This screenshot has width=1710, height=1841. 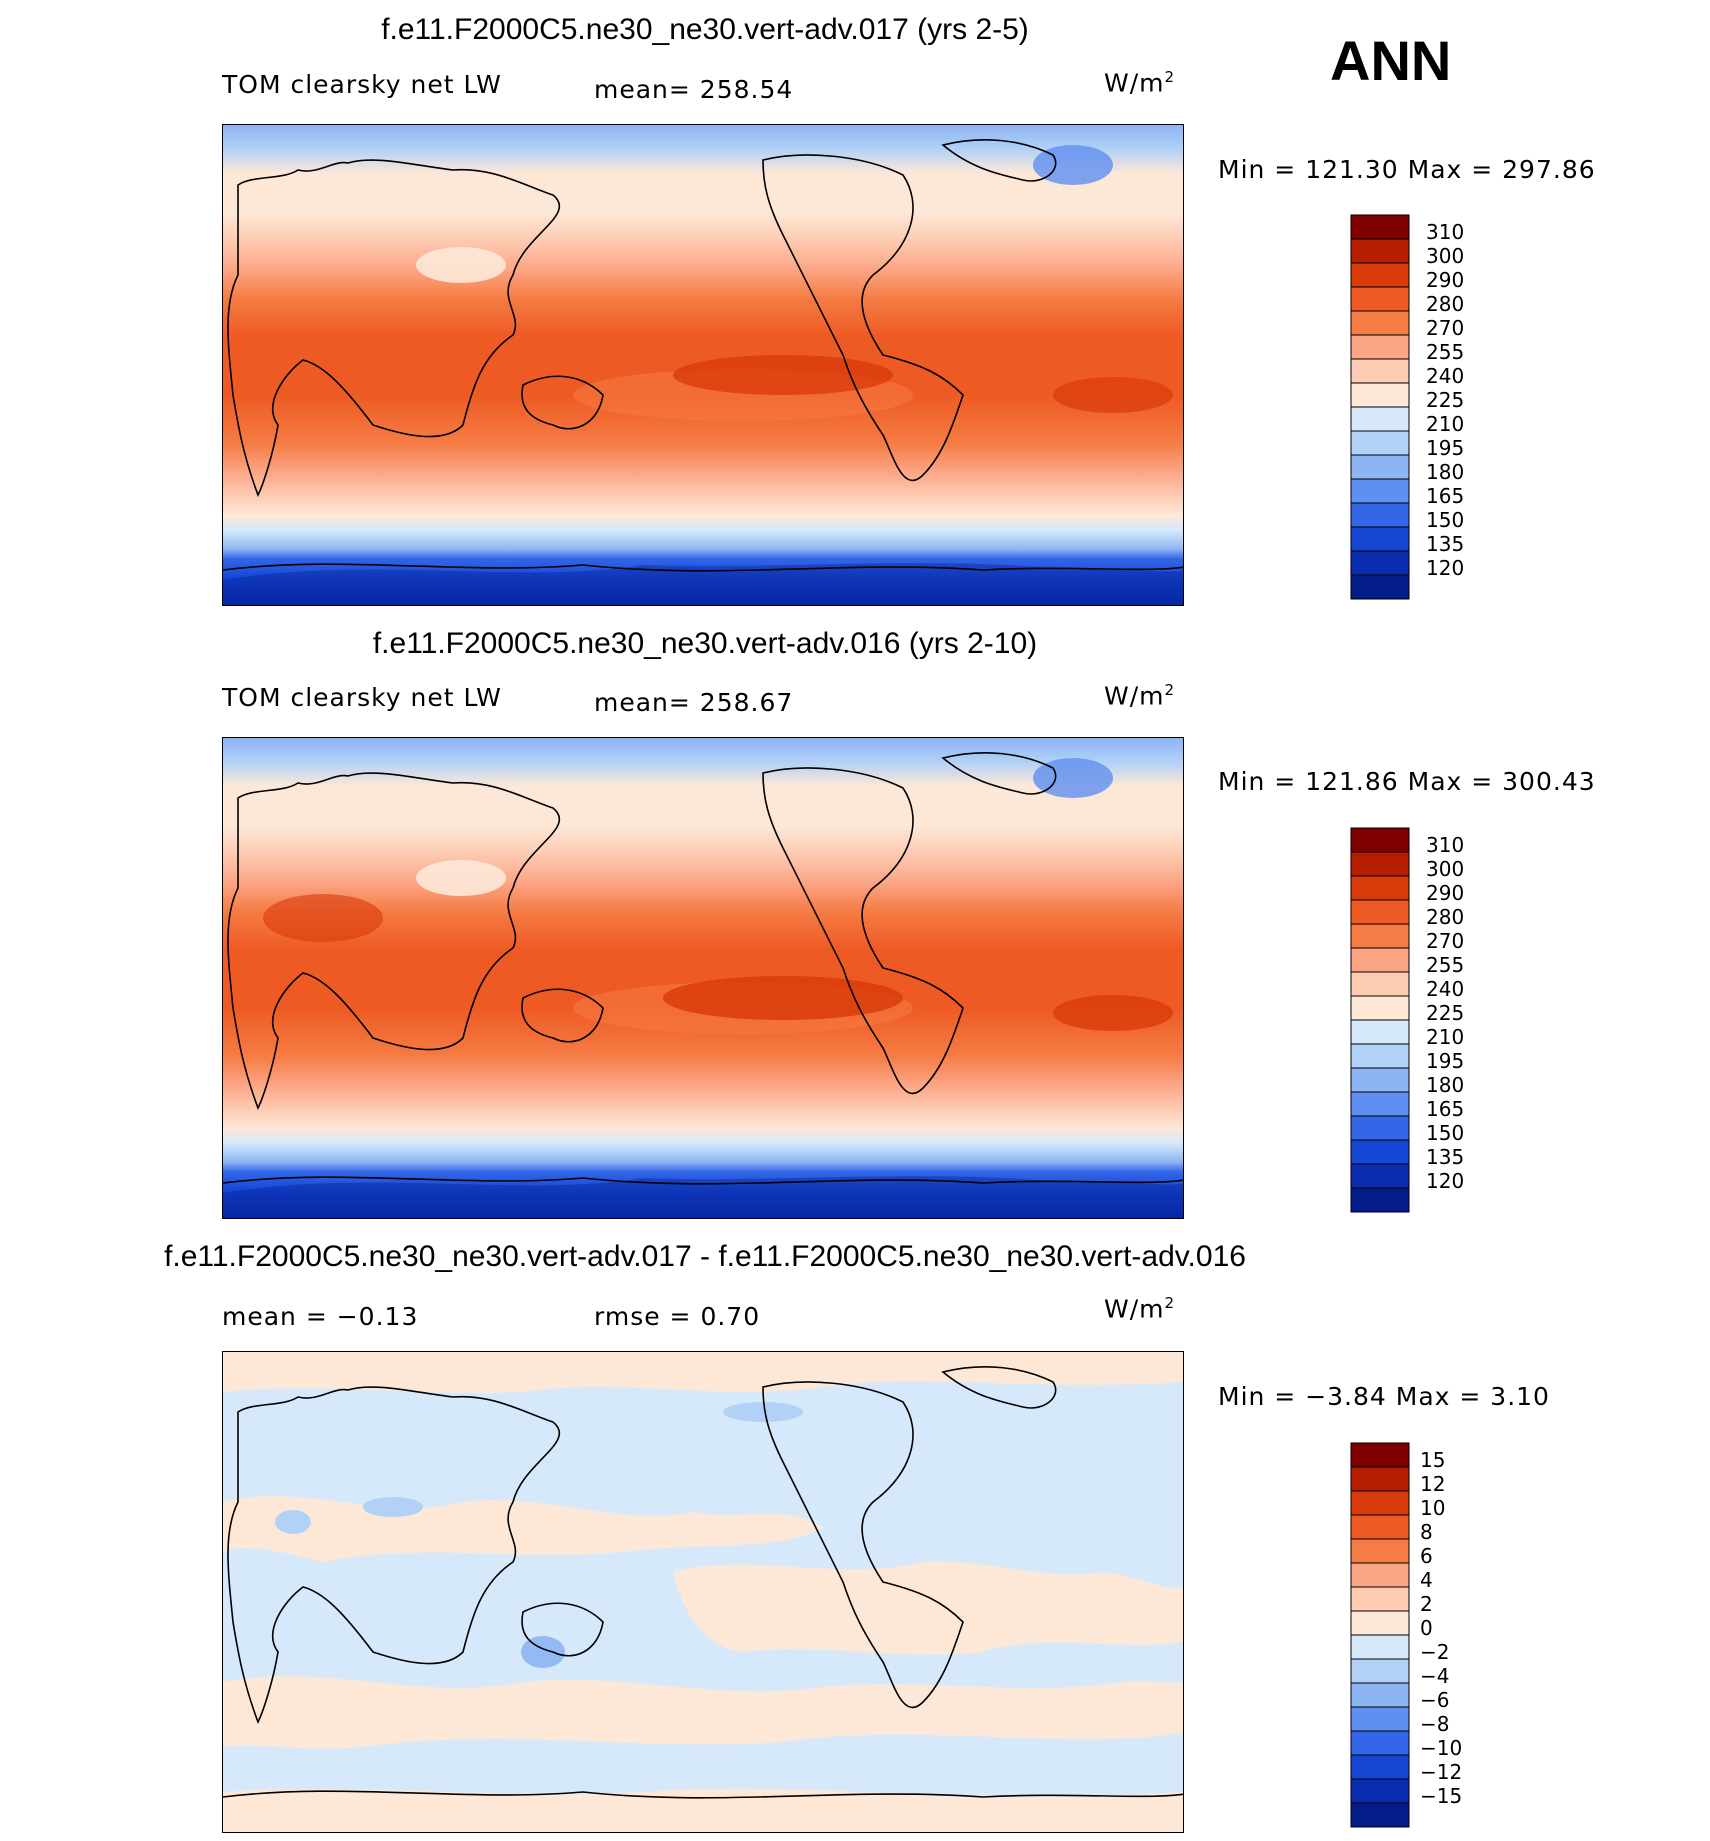 What do you see at coordinates (1140, 83) in the screenshot?
I see `panel-1-units-label: W/m2` at bounding box center [1140, 83].